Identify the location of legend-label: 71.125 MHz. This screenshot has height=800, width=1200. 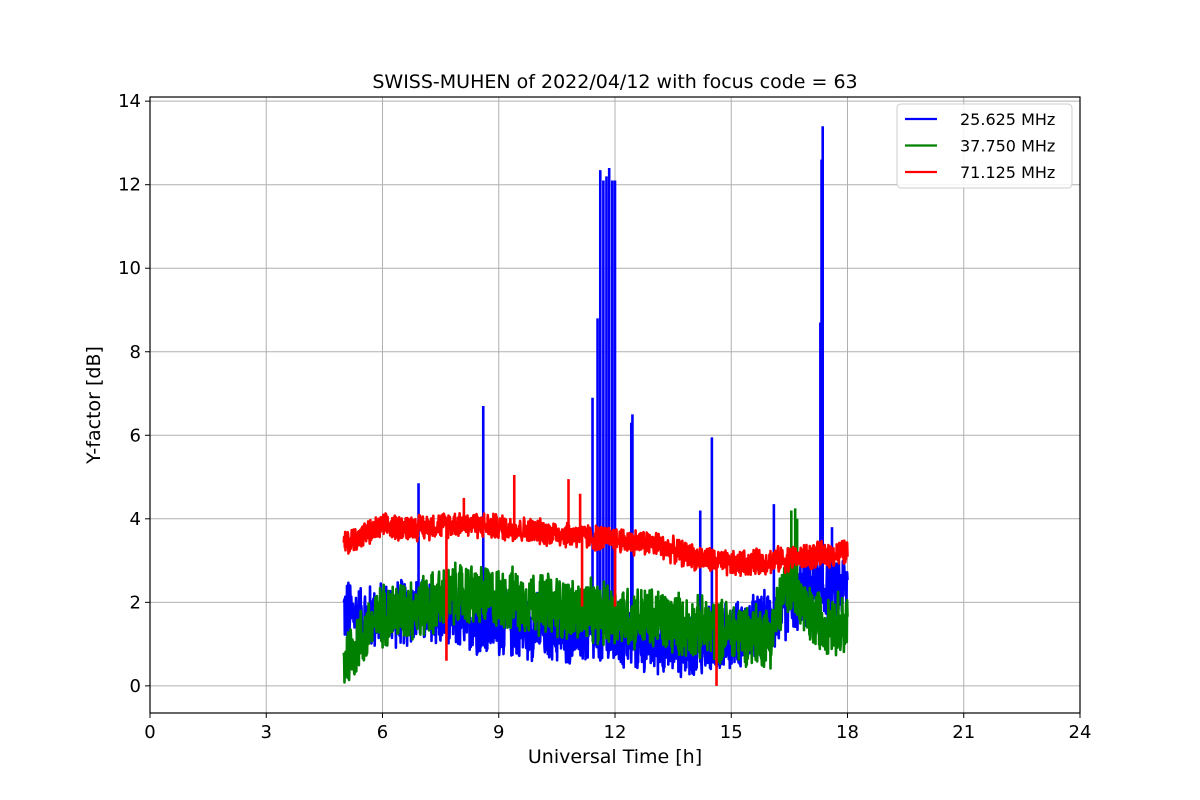
(1007, 172).